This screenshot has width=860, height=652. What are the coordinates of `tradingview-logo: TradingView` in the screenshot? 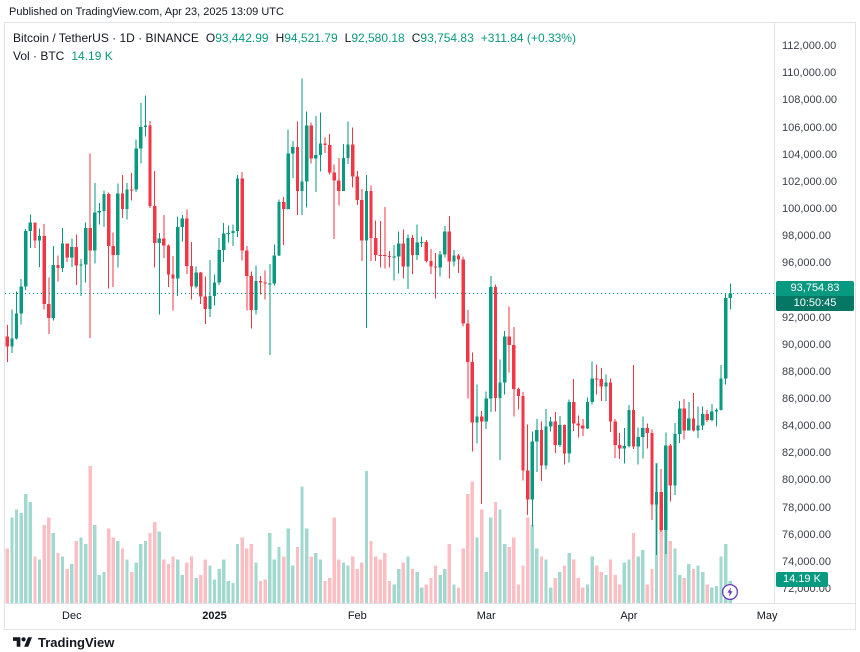 It's located at (63, 642).